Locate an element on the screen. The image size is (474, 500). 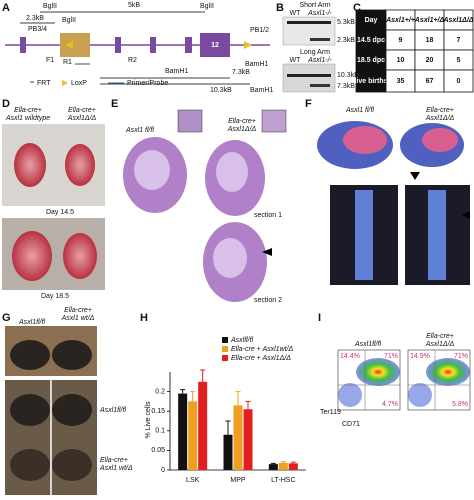
gel-title: Short Arm is located at coordinates (314, 5).